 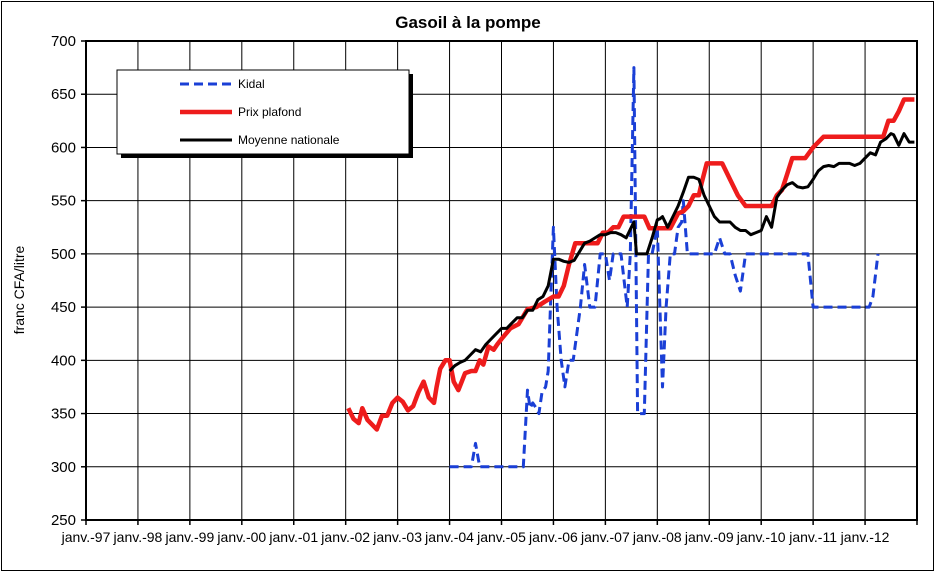 I want to click on x-tick-label: janv.-04, so click(x=449, y=537).